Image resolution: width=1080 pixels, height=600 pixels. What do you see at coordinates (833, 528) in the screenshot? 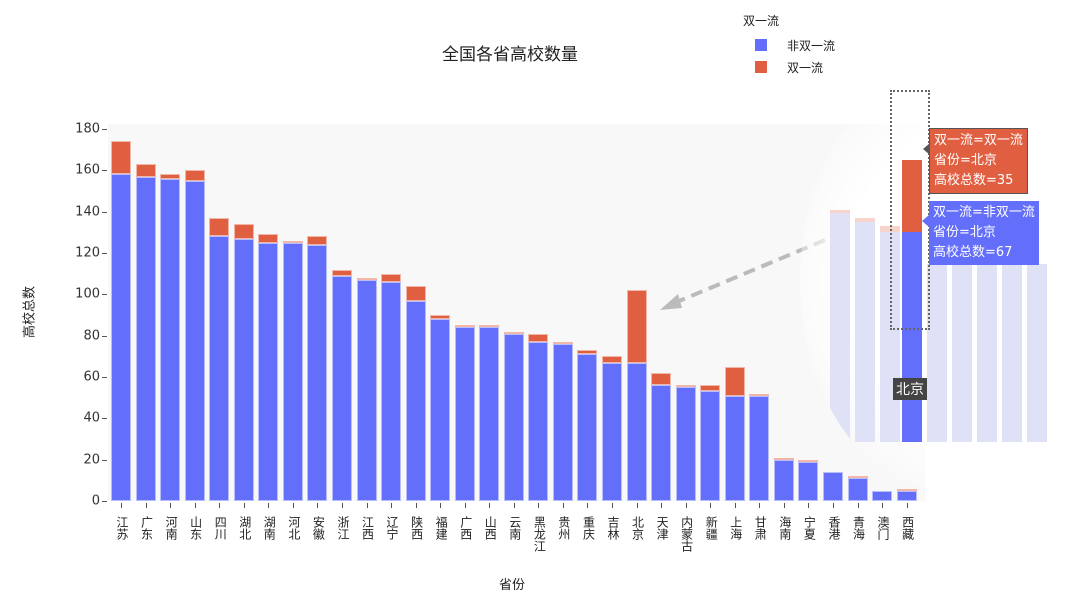
I see `x-tick-label: 香港` at bounding box center [833, 528].